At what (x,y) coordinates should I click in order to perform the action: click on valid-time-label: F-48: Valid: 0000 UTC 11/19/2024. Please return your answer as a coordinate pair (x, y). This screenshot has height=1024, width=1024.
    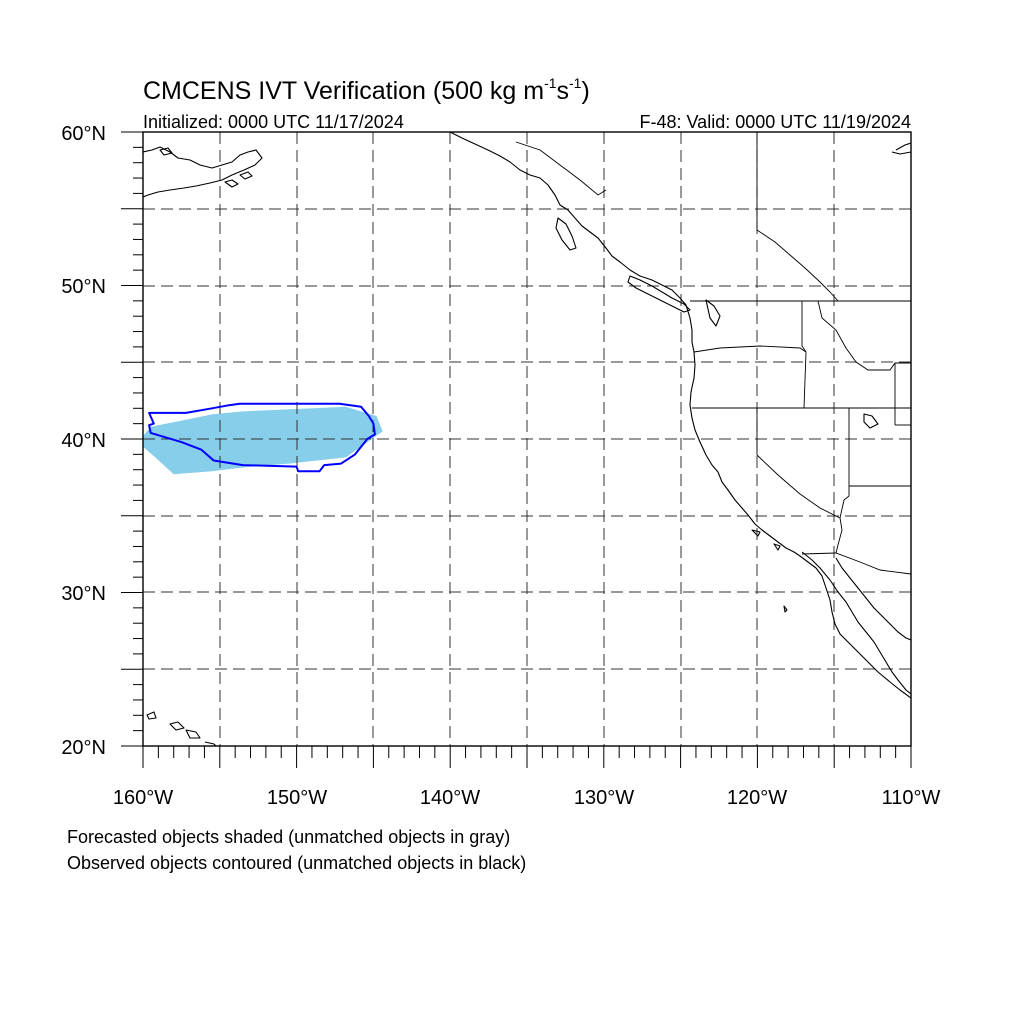
    Looking at the image, I should click on (776, 122).